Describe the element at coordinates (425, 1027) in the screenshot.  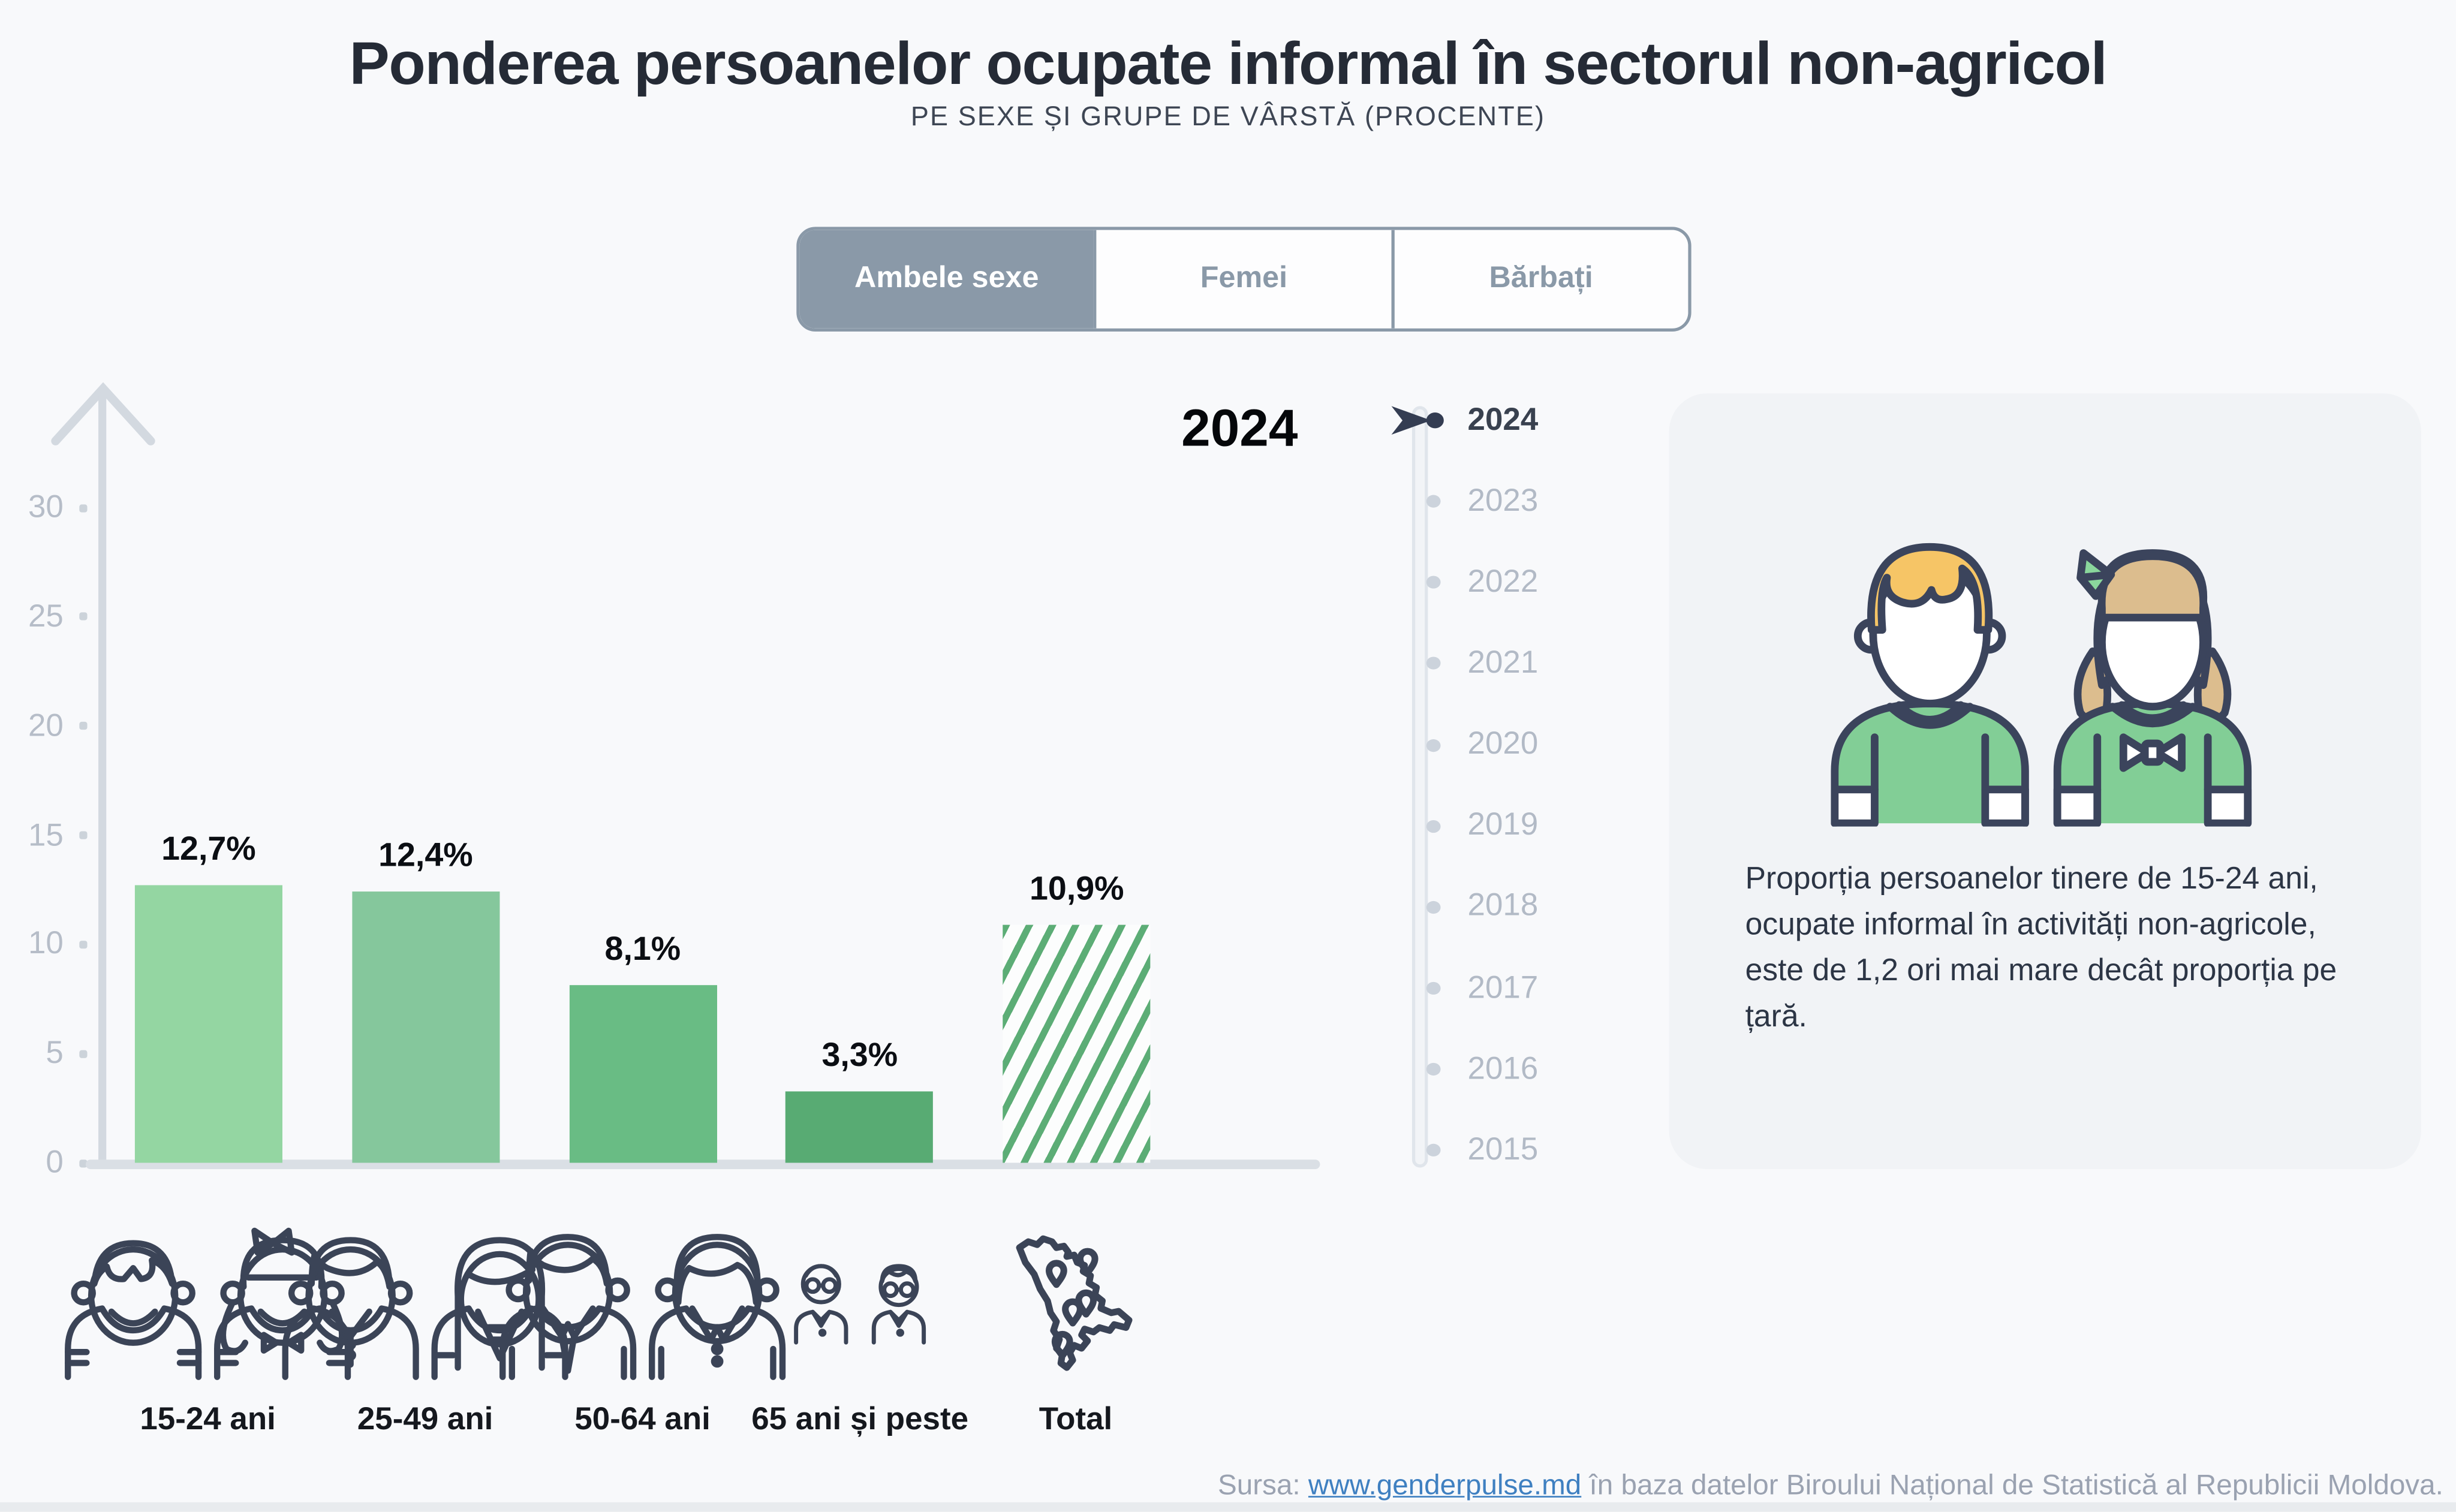
I see `bar-25-49-ani` at that location.